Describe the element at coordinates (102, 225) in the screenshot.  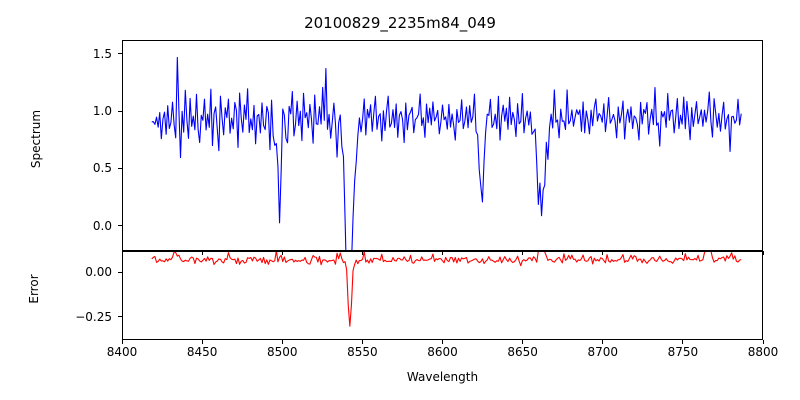
I see `y-tick-label: 0.0` at that location.